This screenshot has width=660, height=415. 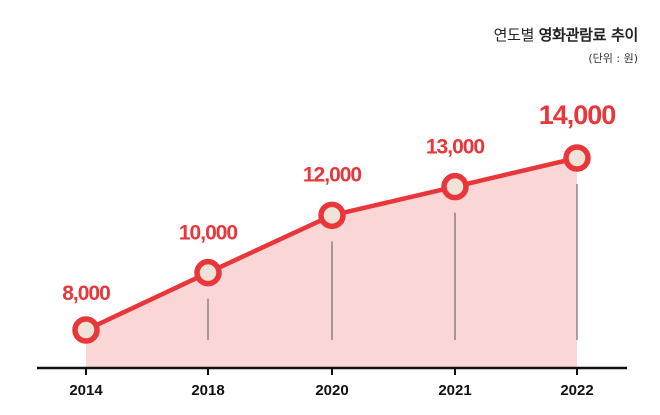 I want to click on tick-labels-layer: 2014 2018 2020 2021 2022, so click(x=331, y=390).